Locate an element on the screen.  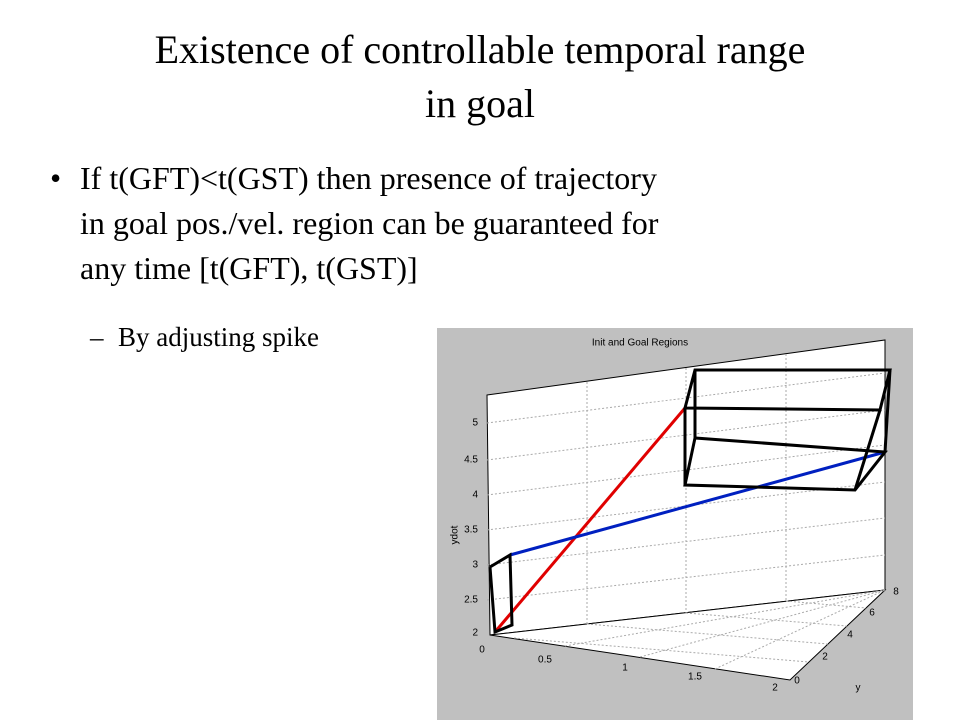
z-tick-label: 3 is located at coordinates (475, 565).